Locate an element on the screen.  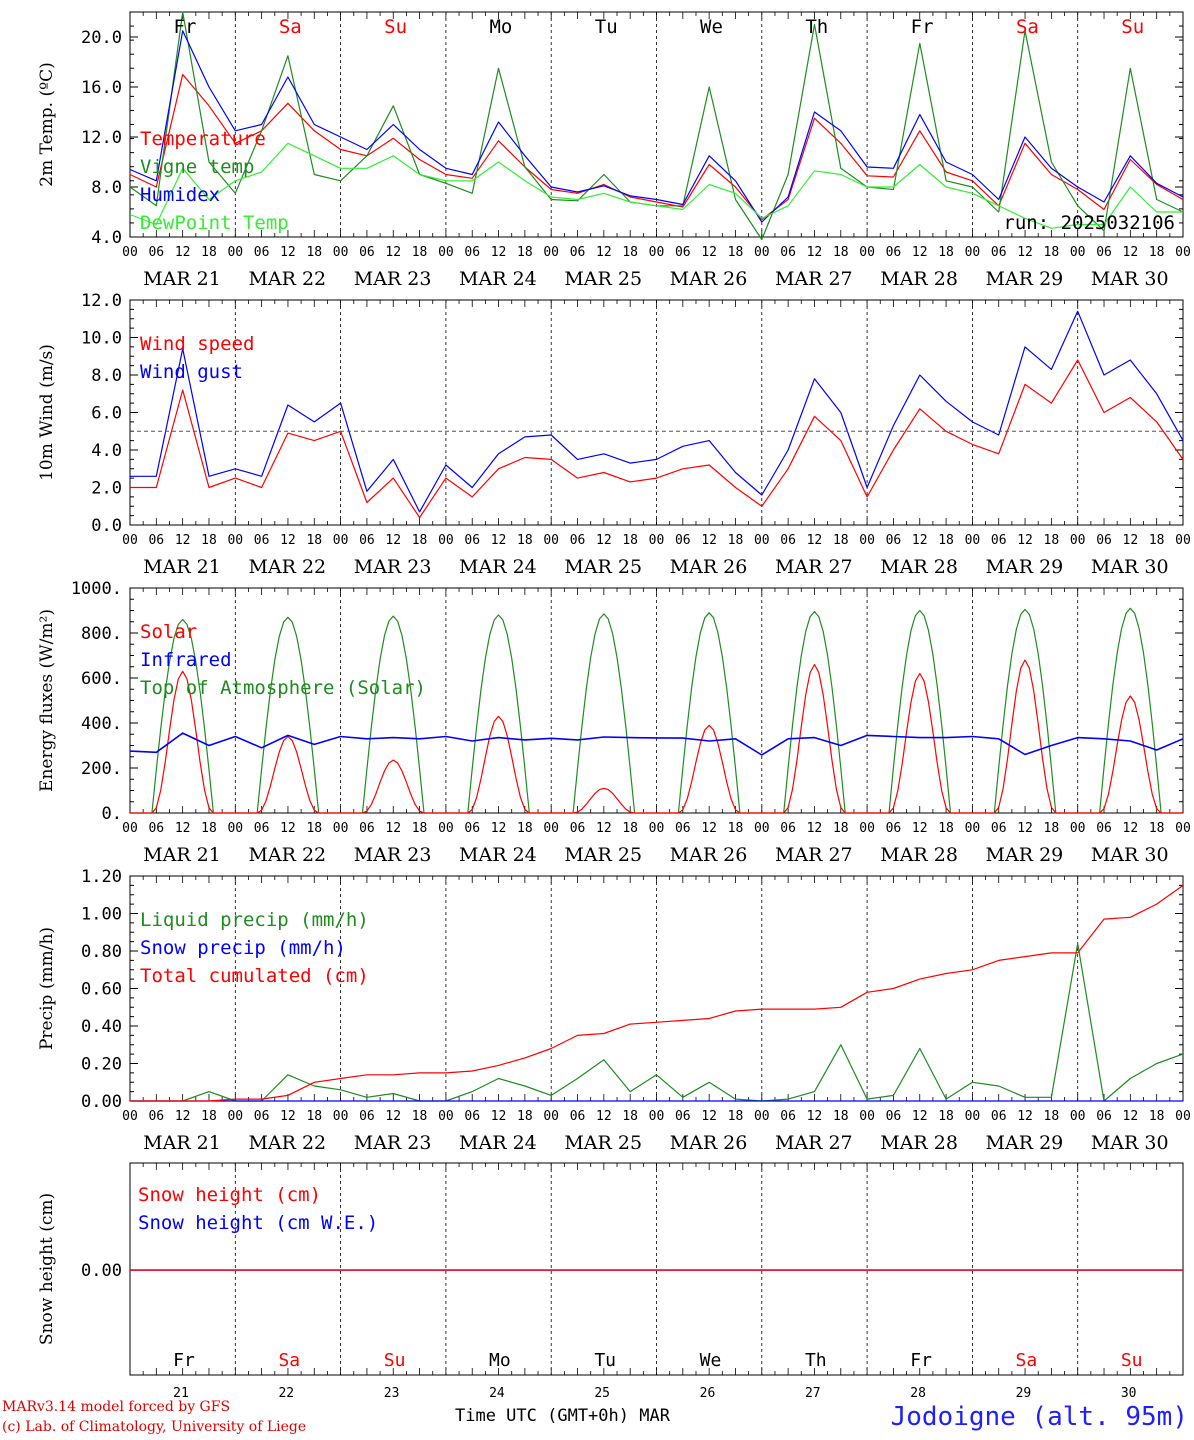
y-tick-label: 0.80 is located at coordinates (101, 952).